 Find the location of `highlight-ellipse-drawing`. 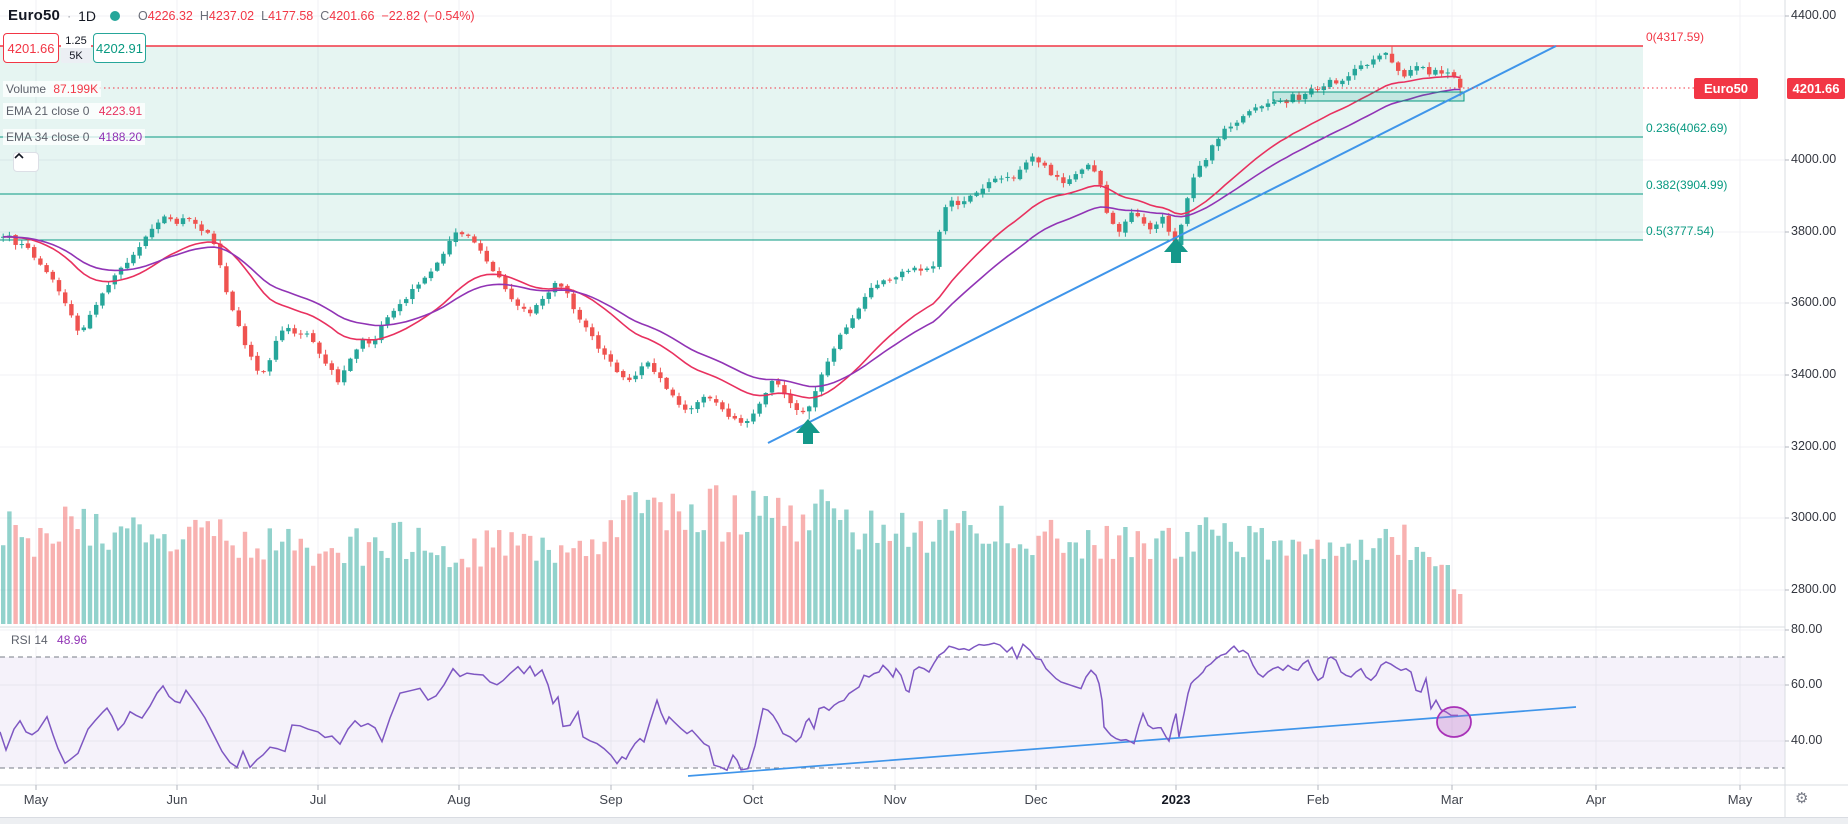

highlight-ellipse-drawing is located at coordinates (1454, 722).